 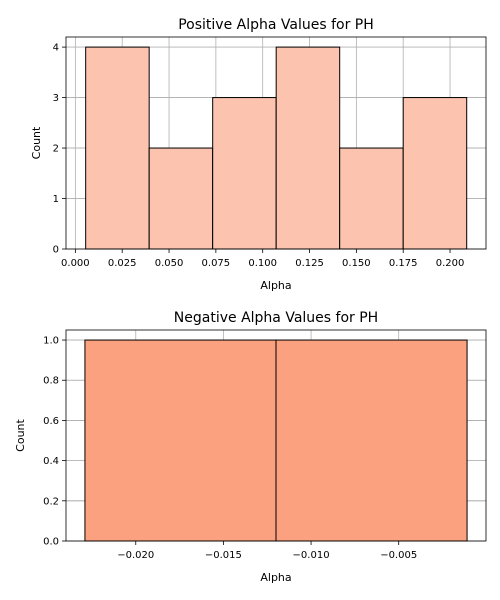 I want to click on y-tick-label: 1.0, so click(x=51, y=341).